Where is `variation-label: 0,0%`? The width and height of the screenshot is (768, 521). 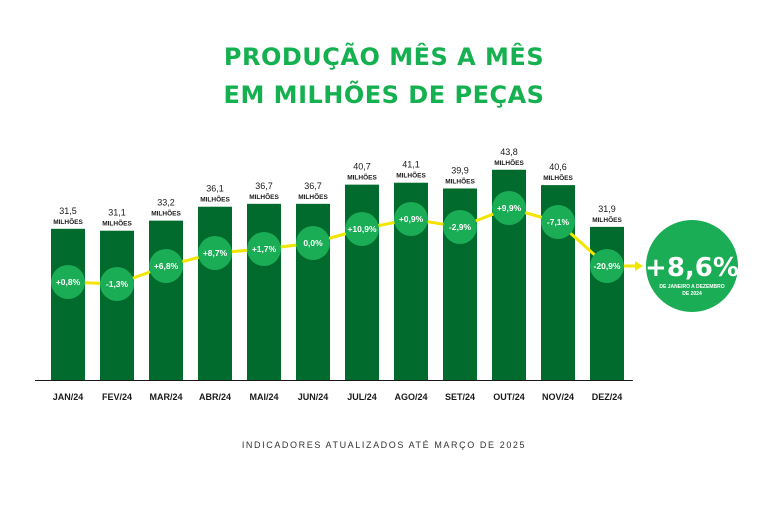
variation-label: 0,0% is located at coordinates (313, 243).